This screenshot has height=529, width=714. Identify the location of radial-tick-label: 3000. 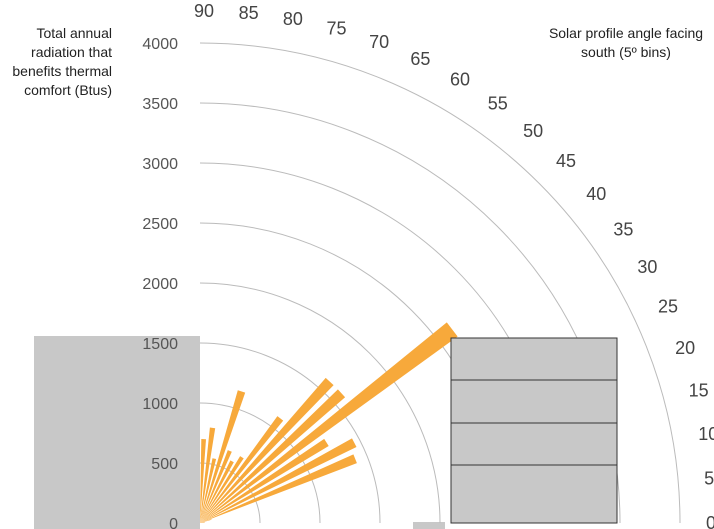
(160, 164).